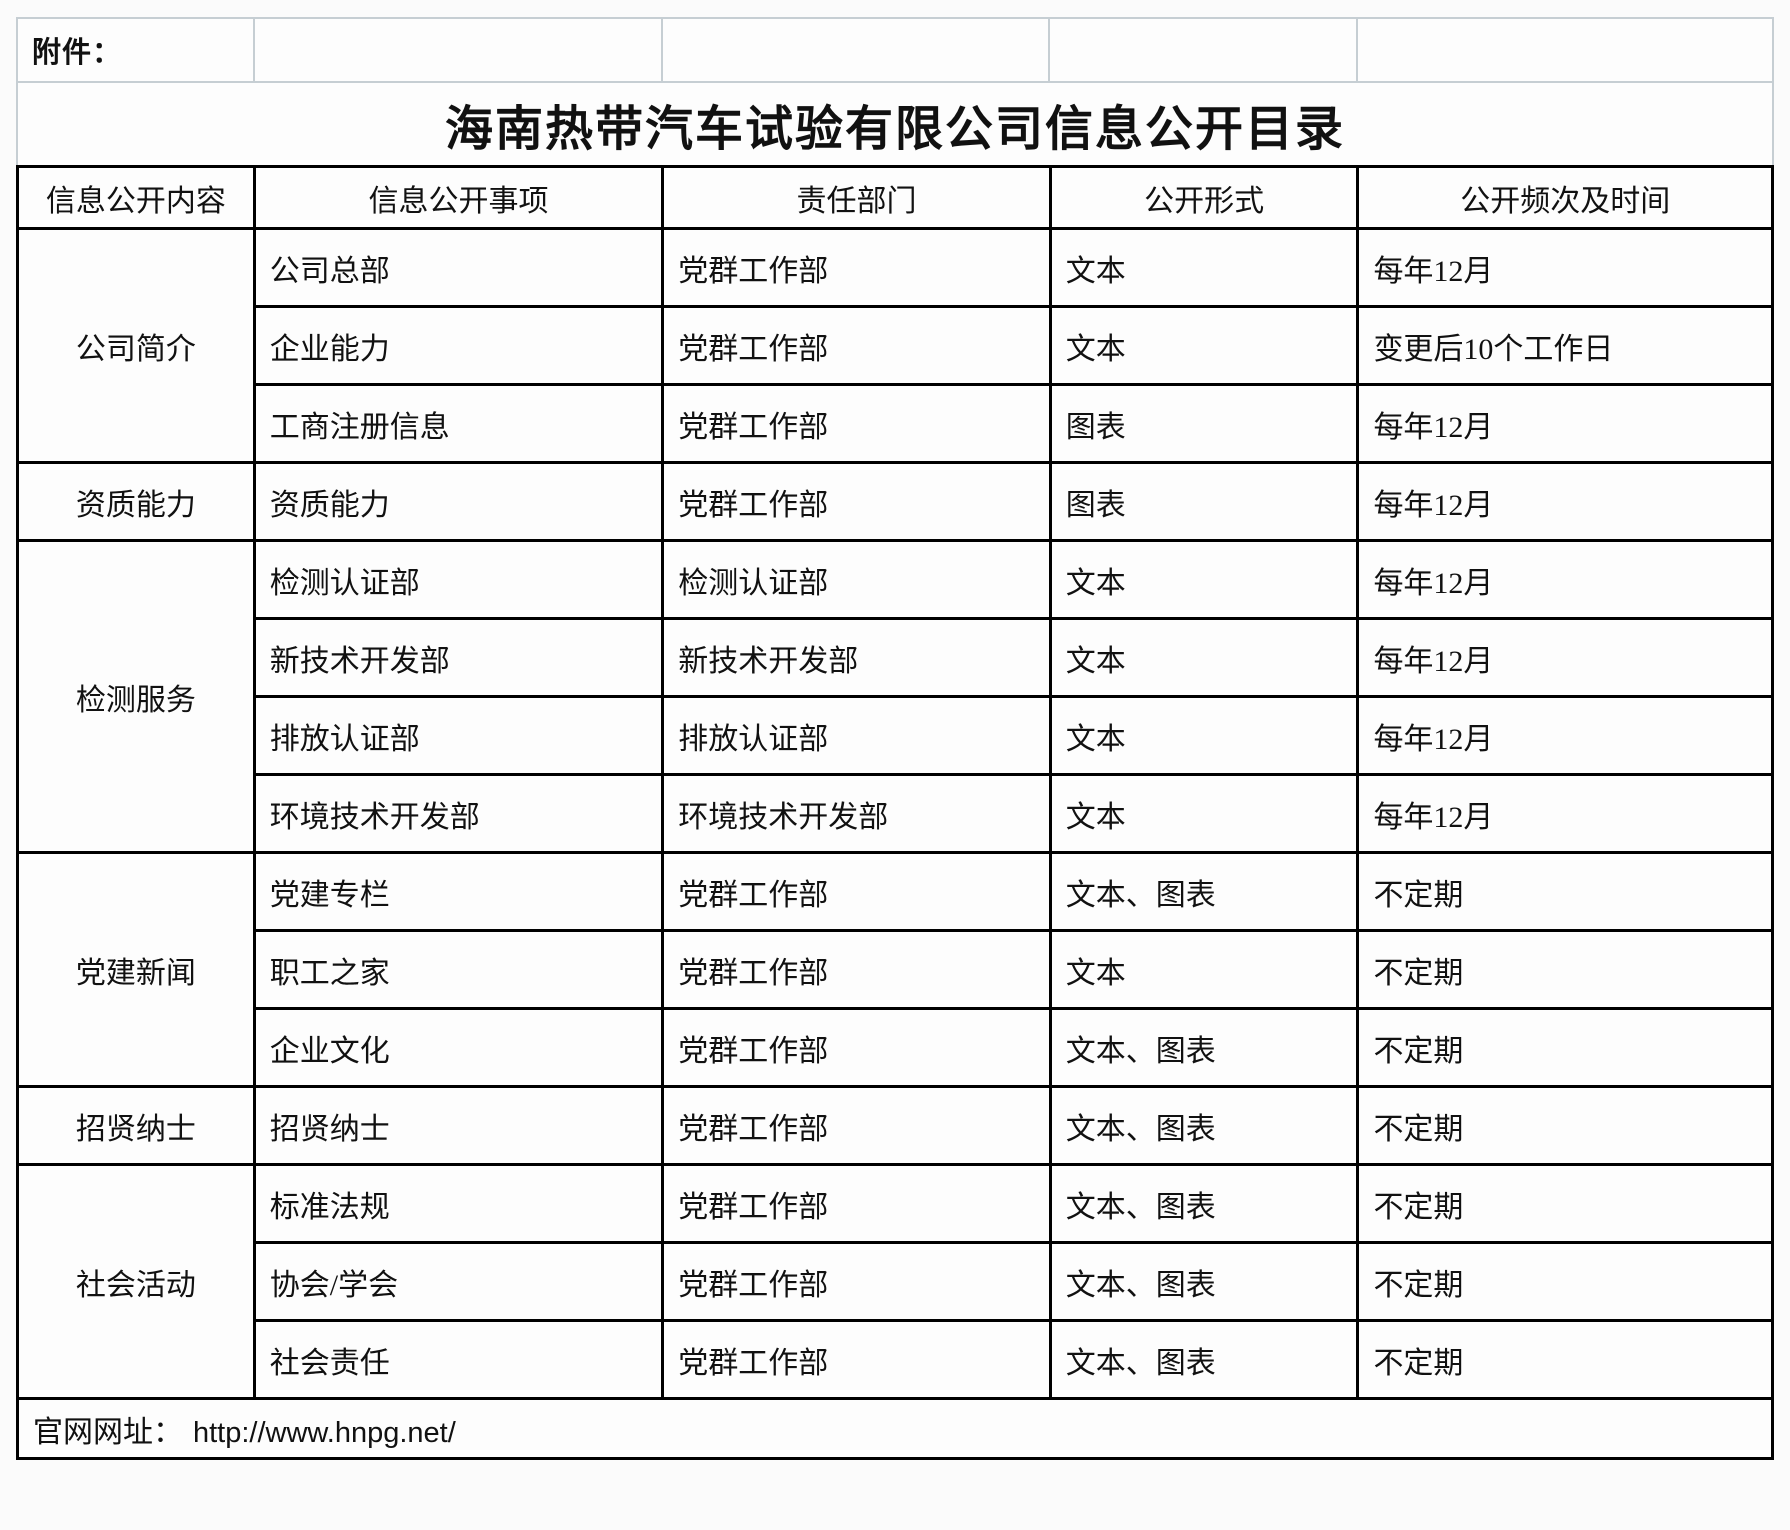  Describe the element at coordinates (108, 1432) in the screenshot. I see `website-label: 官网网址：` at that location.